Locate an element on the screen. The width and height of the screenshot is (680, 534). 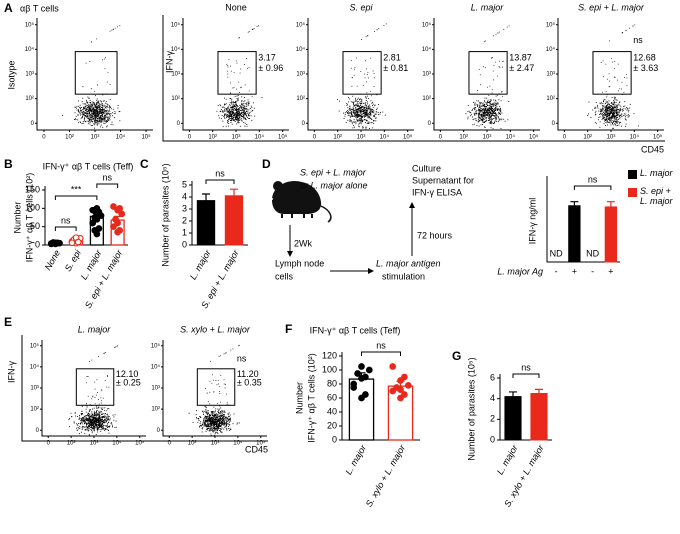
significance: *** is located at coordinates (76, 189).